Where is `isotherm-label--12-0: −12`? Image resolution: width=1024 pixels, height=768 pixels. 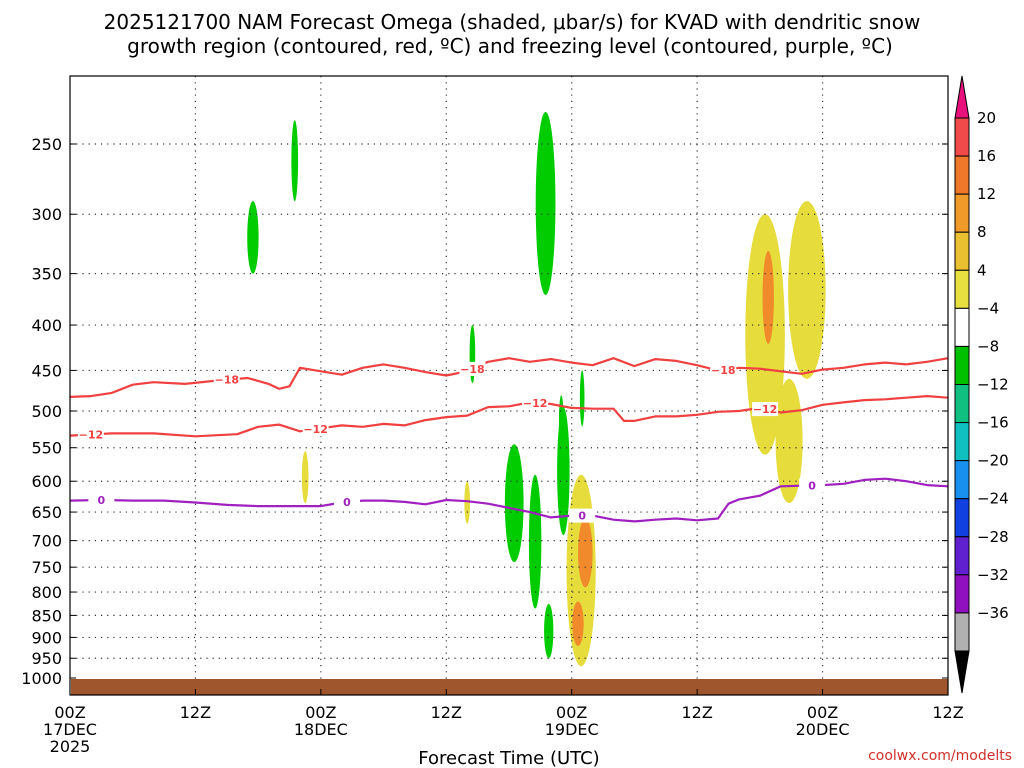
isotherm-label--12-0: −12 is located at coordinates (91, 435).